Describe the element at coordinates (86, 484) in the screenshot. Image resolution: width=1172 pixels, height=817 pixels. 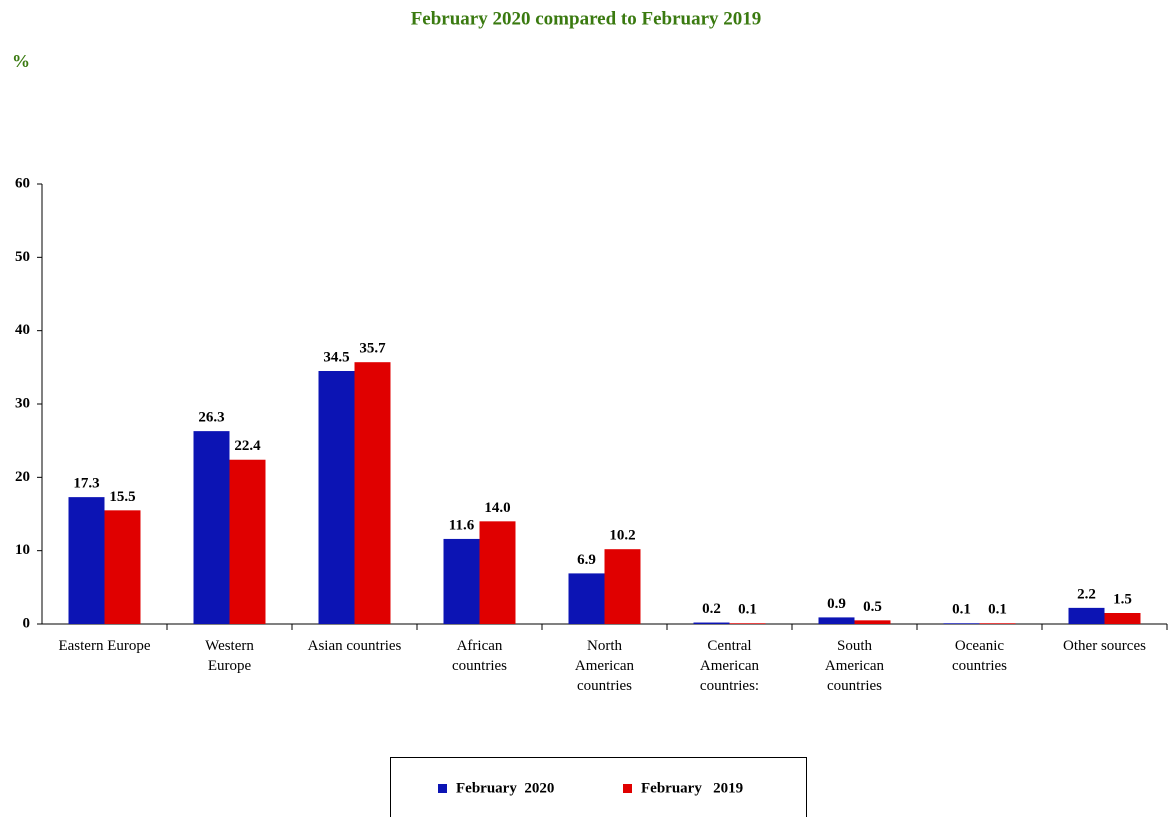
I see `data-label: 17.3` at that location.